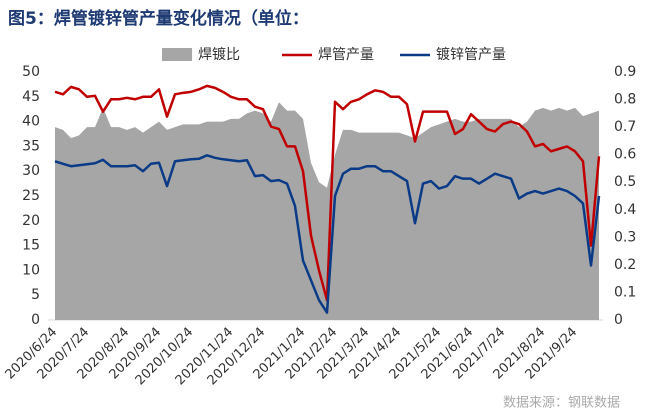 This screenshot has height=420, width=655. Describe the element at coordinates (31, 246) in the screenshot. I see `y-tick-label: 15` at that location.